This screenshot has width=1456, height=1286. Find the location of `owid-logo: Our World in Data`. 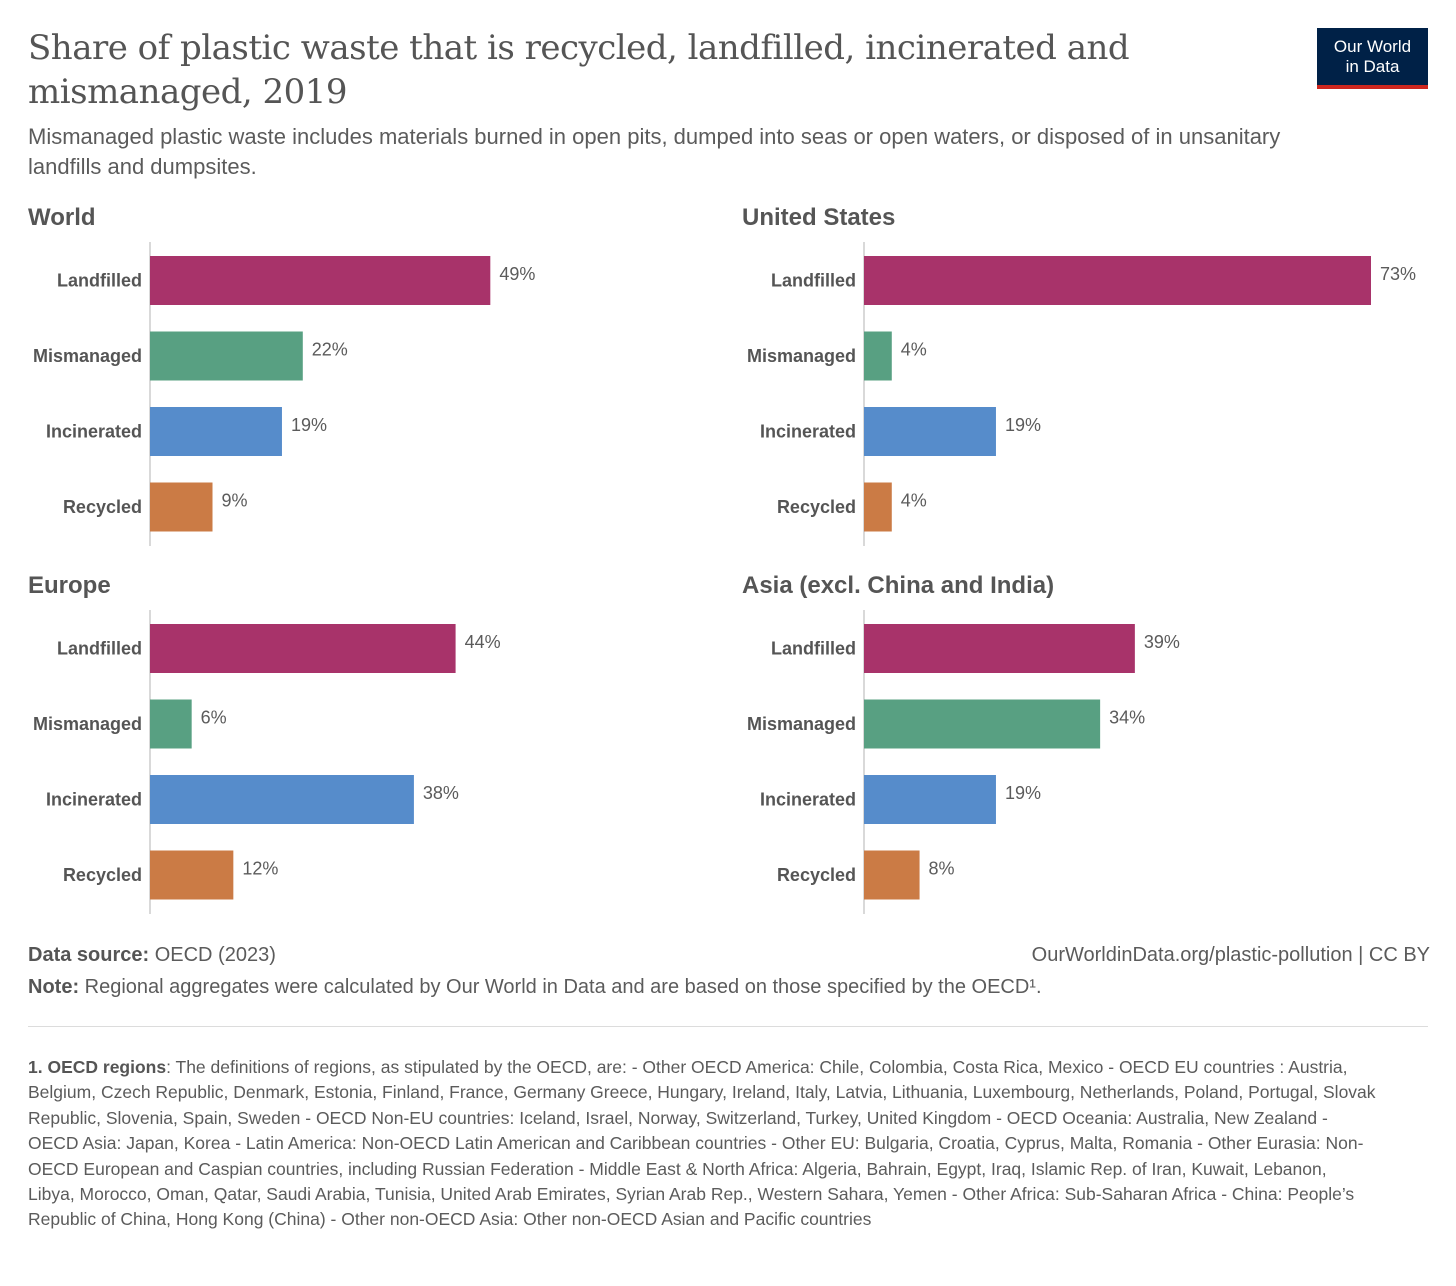

owid-logo: Our World in Data is located at coordinates (1372, 58).